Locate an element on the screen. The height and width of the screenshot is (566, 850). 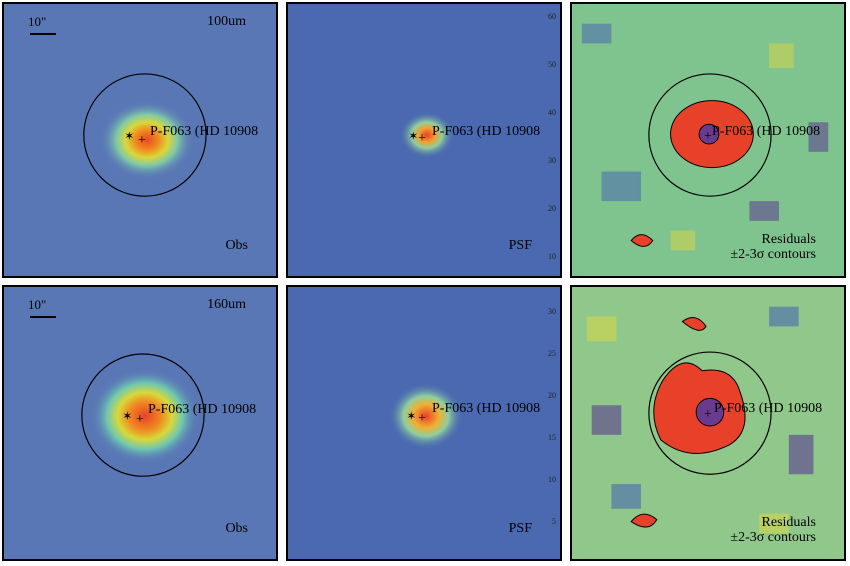
tick-labels: 60 50 40 30 20 10 is located at coordinates (552, 136).